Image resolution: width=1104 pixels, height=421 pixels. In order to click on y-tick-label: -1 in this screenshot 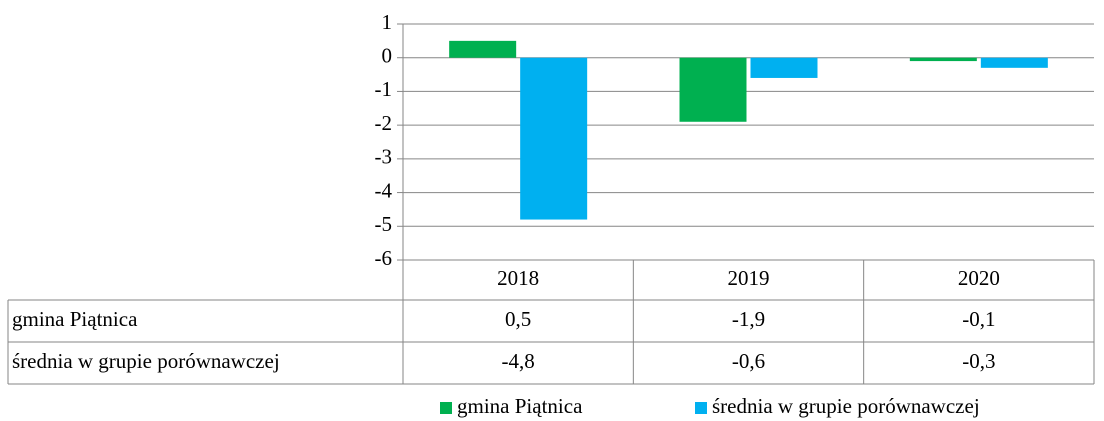, I will do `click(384, 89)`.